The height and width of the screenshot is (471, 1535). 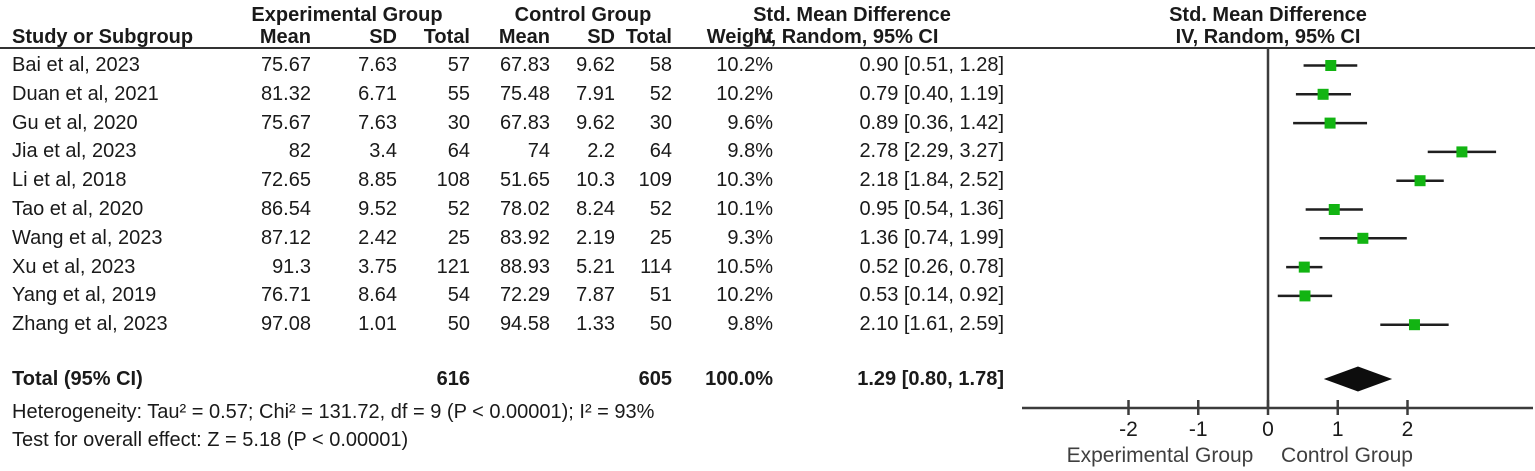 What do you see at coordinates (377, 122) in the screenshot?
I see `exp-sd: 7.63` at bounding box center [377, 122].